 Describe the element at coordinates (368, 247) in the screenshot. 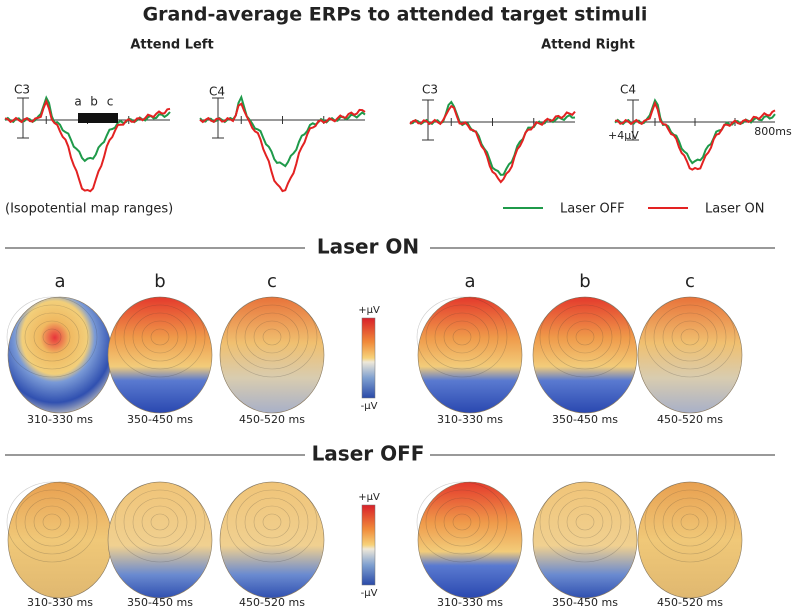

I see `section-label: Laser ON` at that location.